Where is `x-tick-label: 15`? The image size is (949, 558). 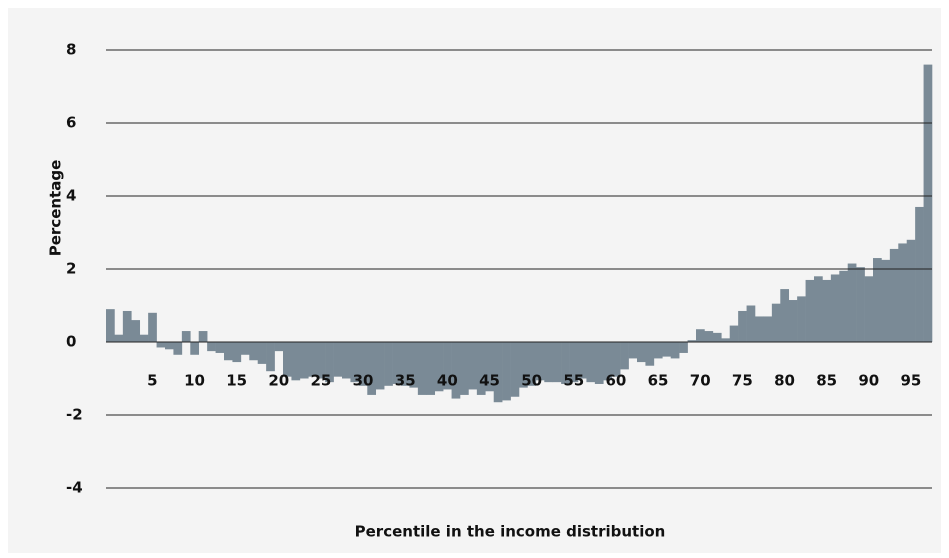
x-tick-label: 15 is located at coordinates (236, 381).